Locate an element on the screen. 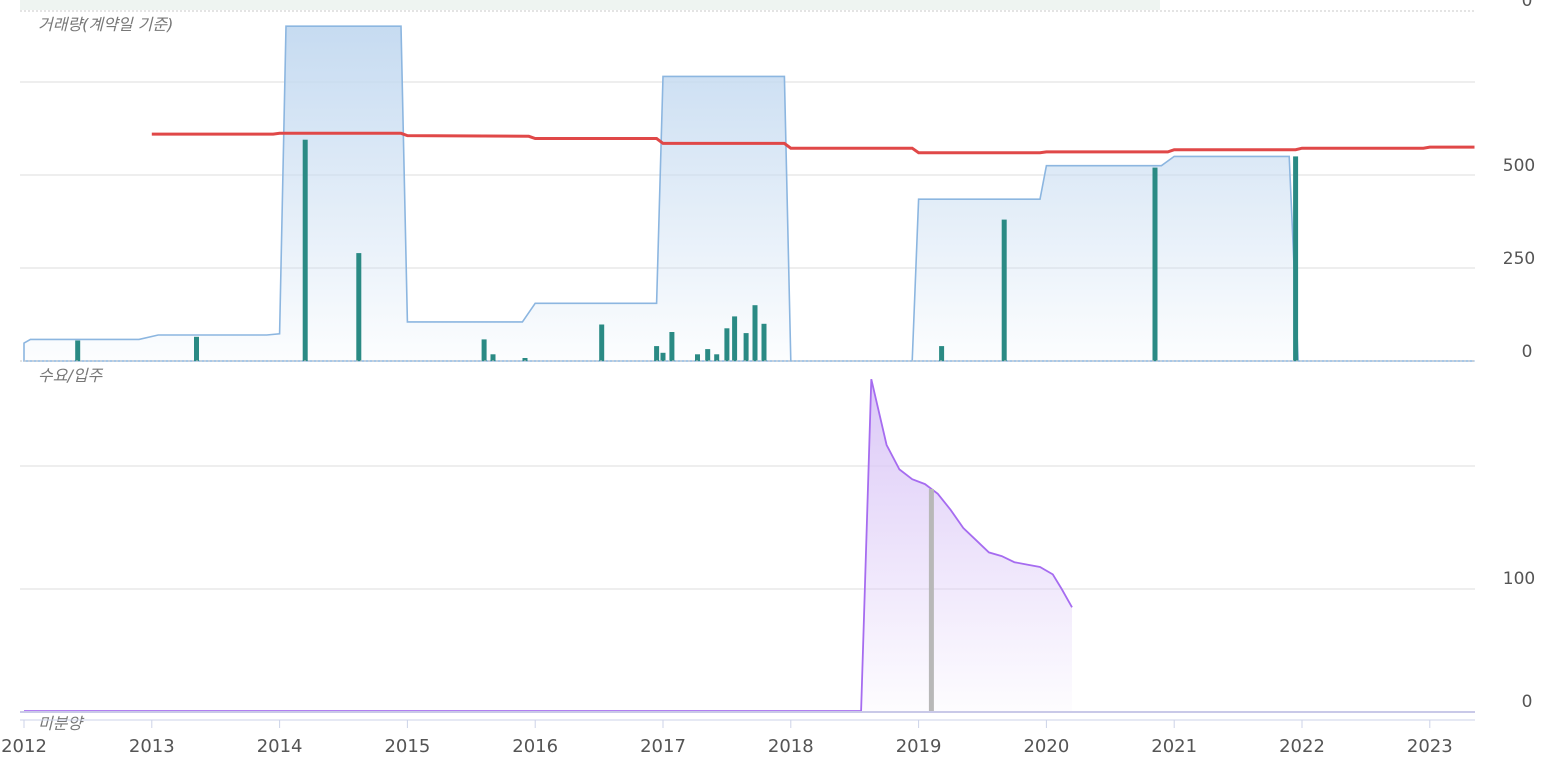 Image resolution: width=1550 pixels, height=768 pixels. x-tick-label: 2013 is located at coordinates (152, 746).